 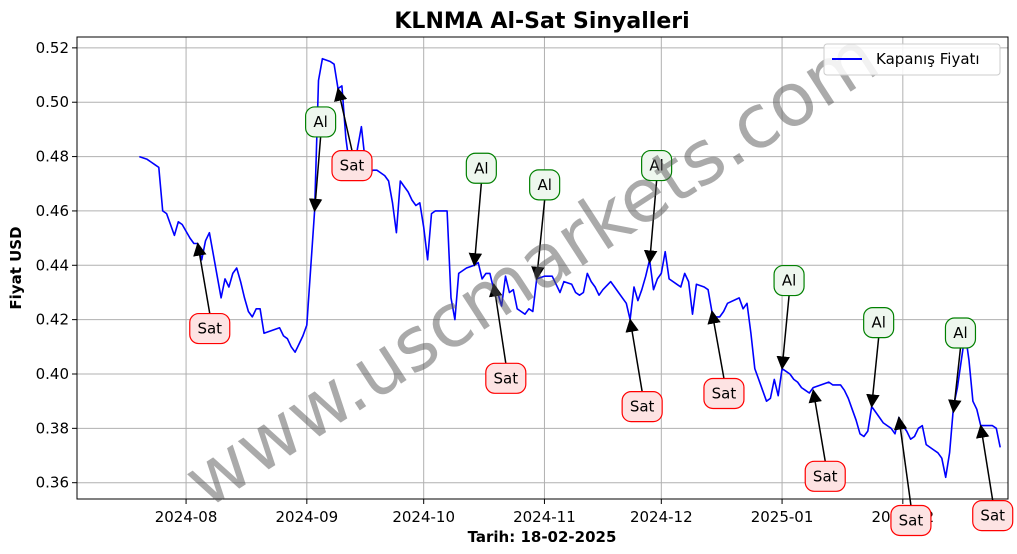 I want to click on legend: Kapanış Fiyatı, so click(x=912, y=59).